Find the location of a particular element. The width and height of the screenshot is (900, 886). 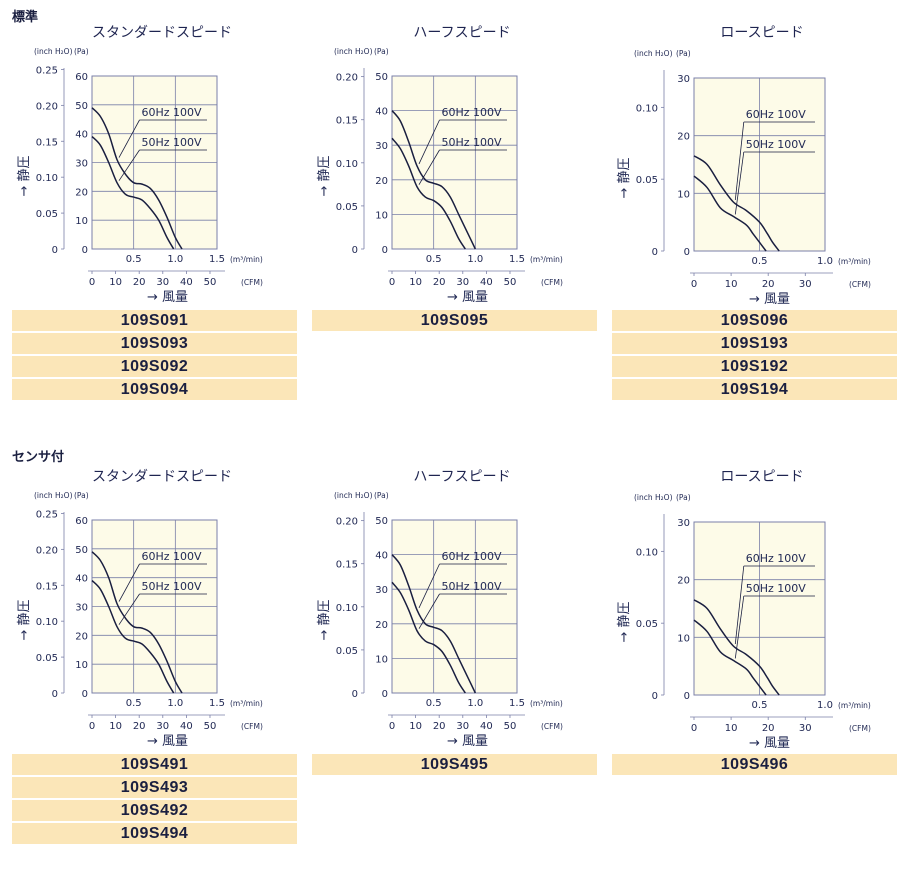

plot-area is located at coordinates (454, 162).